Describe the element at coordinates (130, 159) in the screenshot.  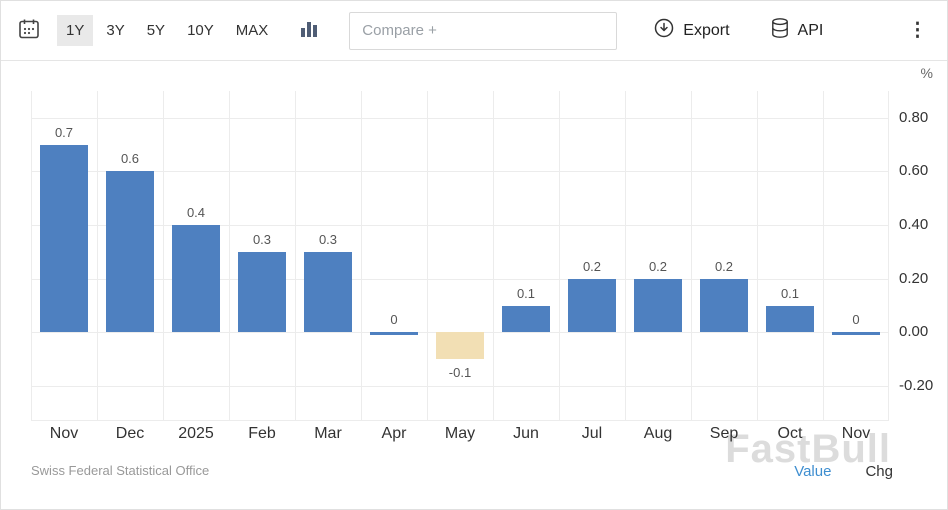
I see `bar-value-label: 0.6` at that location.